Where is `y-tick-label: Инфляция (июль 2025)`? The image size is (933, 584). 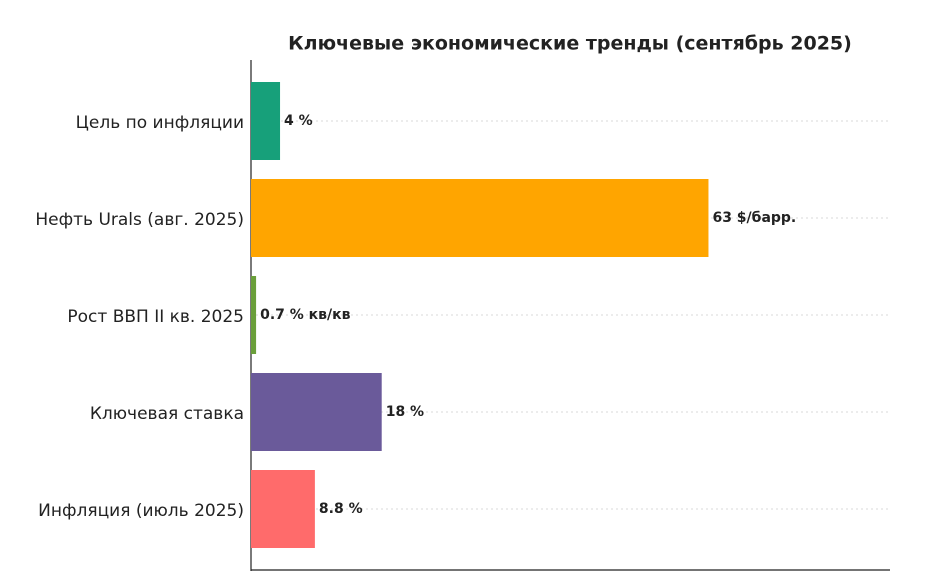 y-tick-label: Инфляция (июль 2025) is located at coordinates (141, 511).